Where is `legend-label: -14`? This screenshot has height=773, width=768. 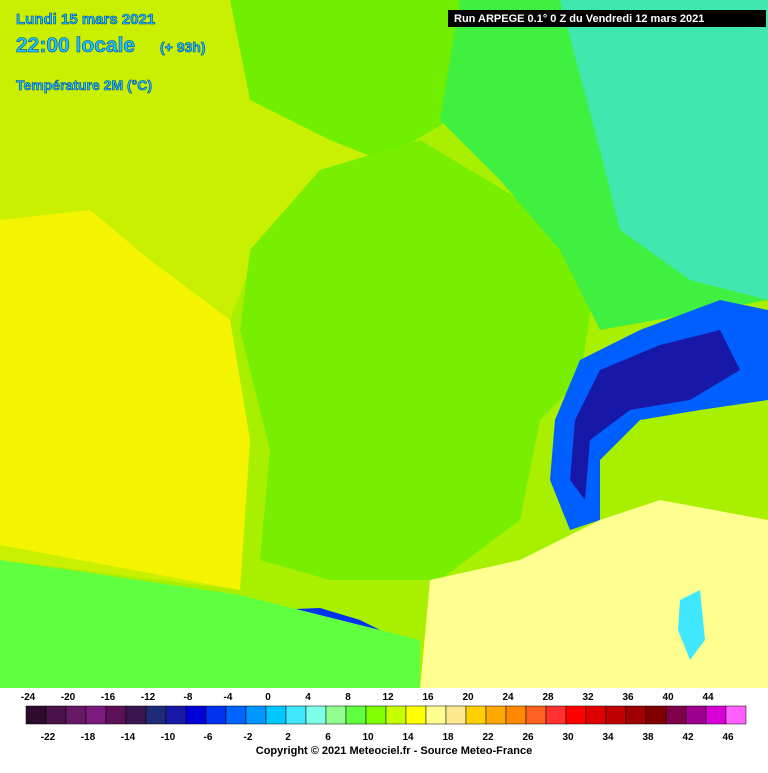 legend-label: -14 is located at coordinates (128, 737).